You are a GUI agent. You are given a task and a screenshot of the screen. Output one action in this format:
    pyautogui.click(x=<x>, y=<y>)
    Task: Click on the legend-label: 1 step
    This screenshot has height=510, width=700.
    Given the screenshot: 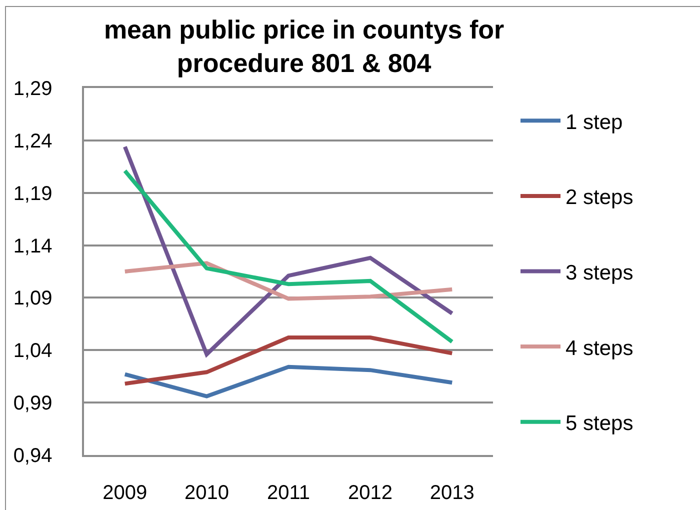 What is the action you would take?
    pyautogui.click(x=594, y=122)
    